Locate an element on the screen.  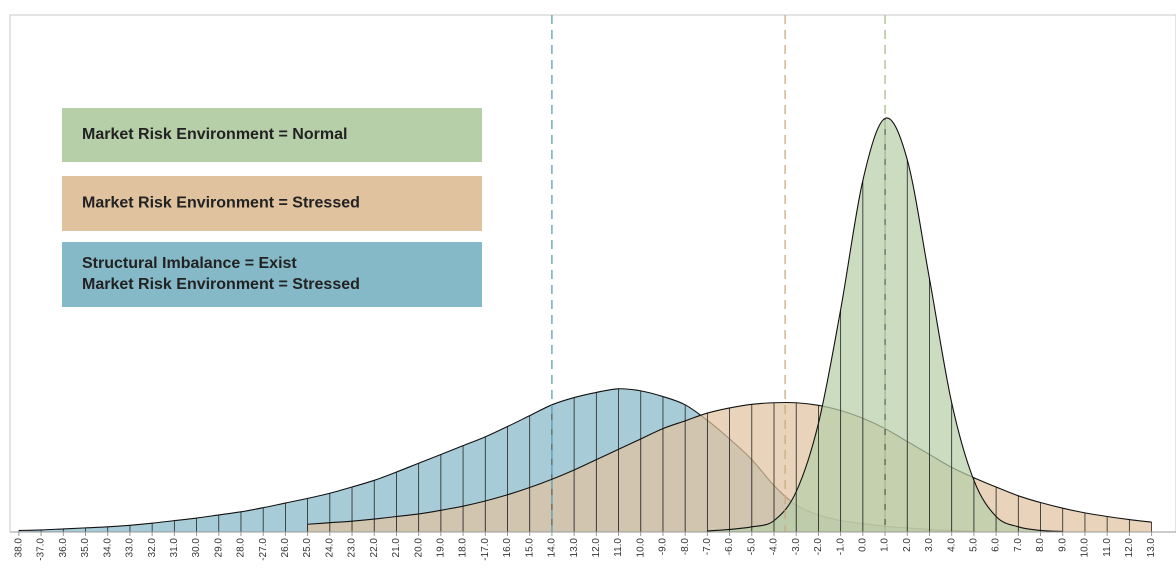
x-tick-label: -7.0 is located at coordinates (707, 547).